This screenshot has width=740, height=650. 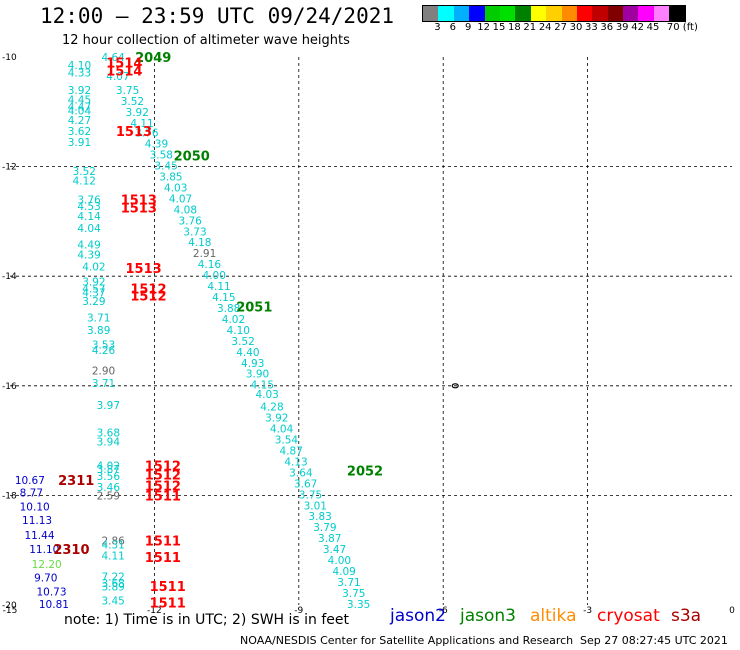 What do you see at coordinates (79, 101) in the screenshot?
I see `wave-height-value: 4.45` at bounding box center [79, 101].